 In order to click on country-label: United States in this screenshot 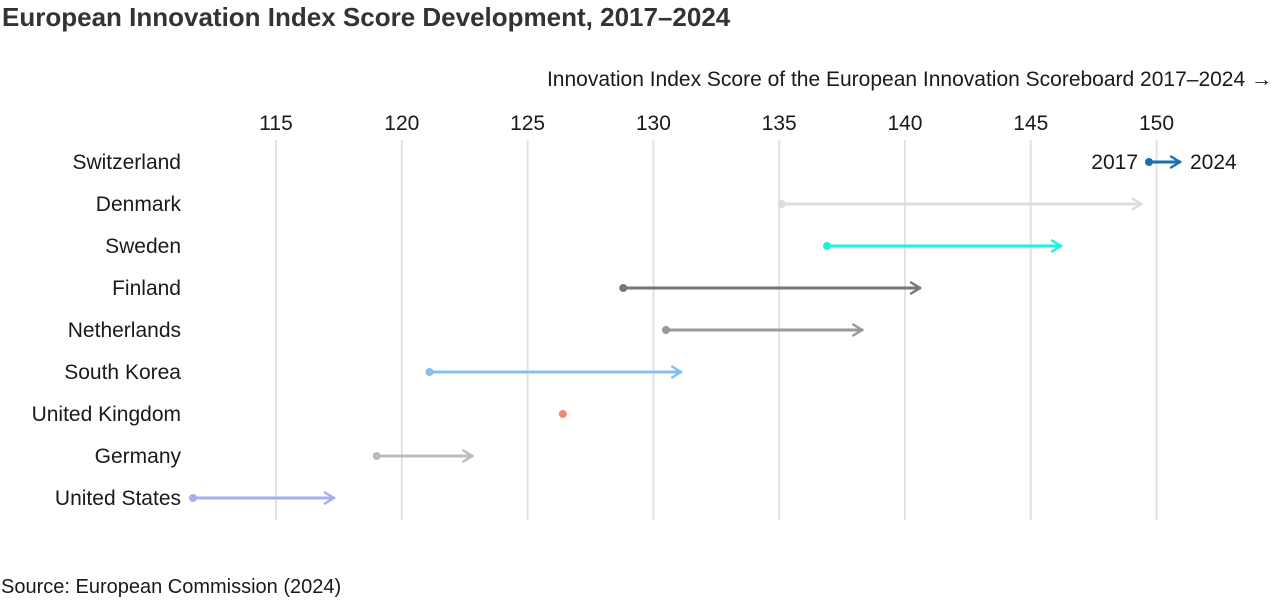, I will do `click(118, 498)`.